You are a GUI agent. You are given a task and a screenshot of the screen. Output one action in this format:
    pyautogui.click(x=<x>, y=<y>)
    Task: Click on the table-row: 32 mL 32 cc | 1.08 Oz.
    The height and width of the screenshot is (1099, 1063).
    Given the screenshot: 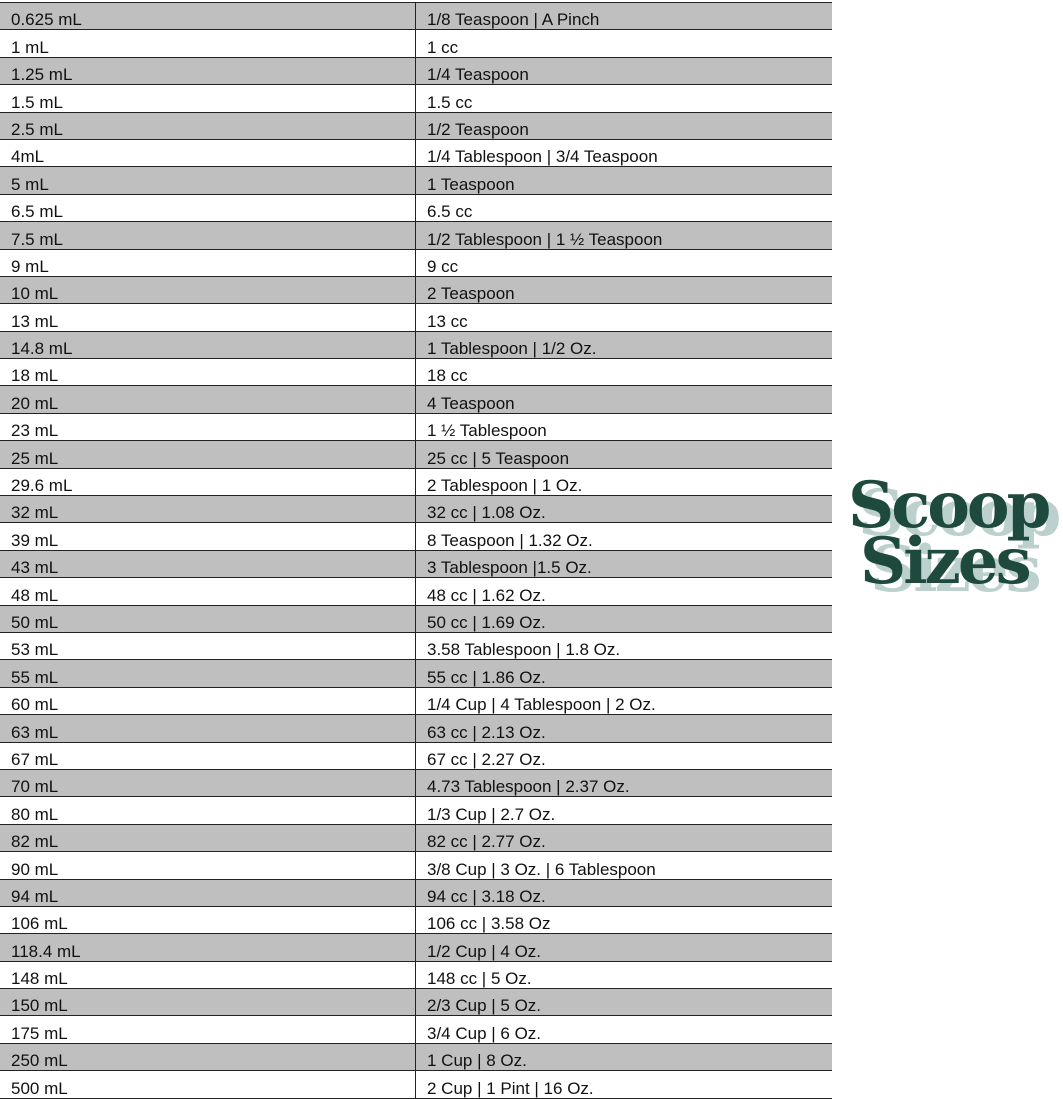 What is the action you would take?
    pyautogui.click(x=416, y=509)
    